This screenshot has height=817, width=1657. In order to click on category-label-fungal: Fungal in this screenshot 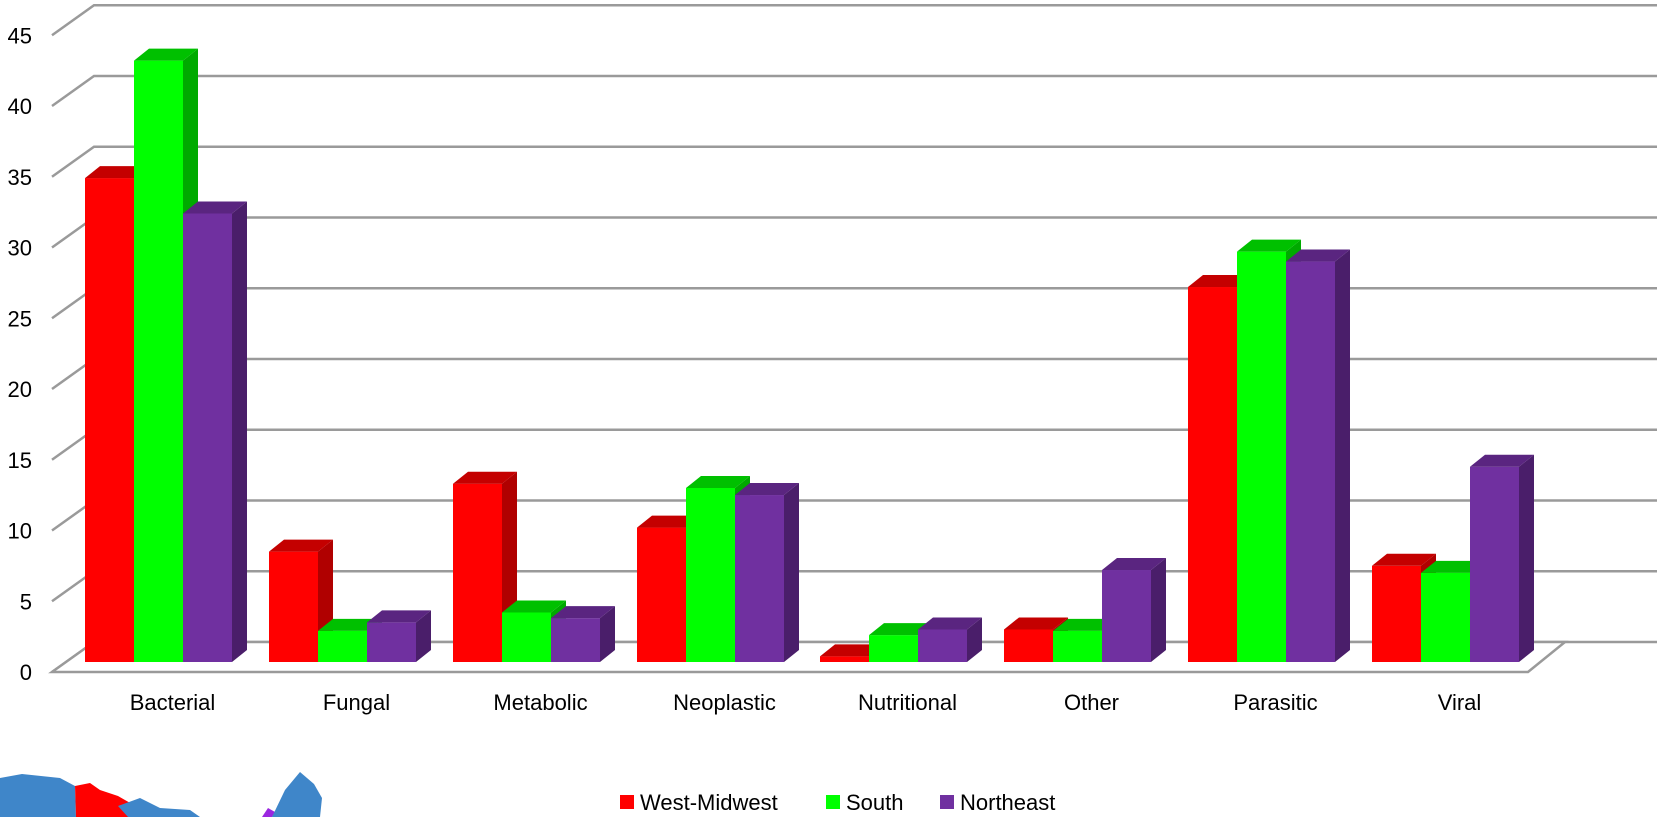, I will do `click(356, 702)`.